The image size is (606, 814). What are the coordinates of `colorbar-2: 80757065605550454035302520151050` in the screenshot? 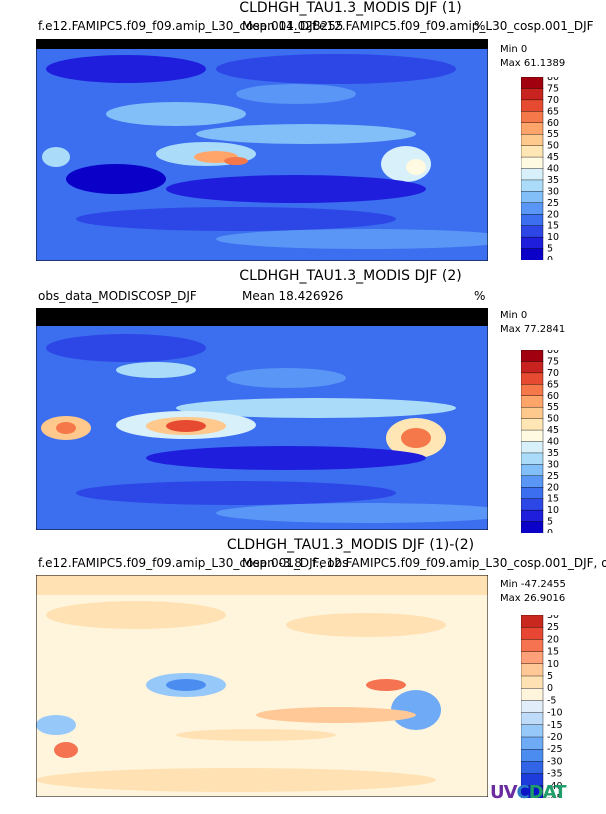 It's located at (540, 441).